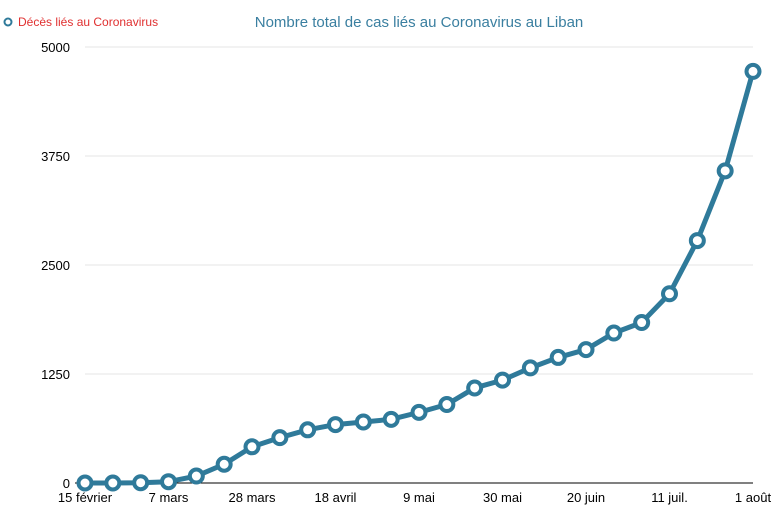  What do you see at coordinates (55, 47) in the screenshot?
I see `y-tick-label: 5000` at bounding box center [55, 47].